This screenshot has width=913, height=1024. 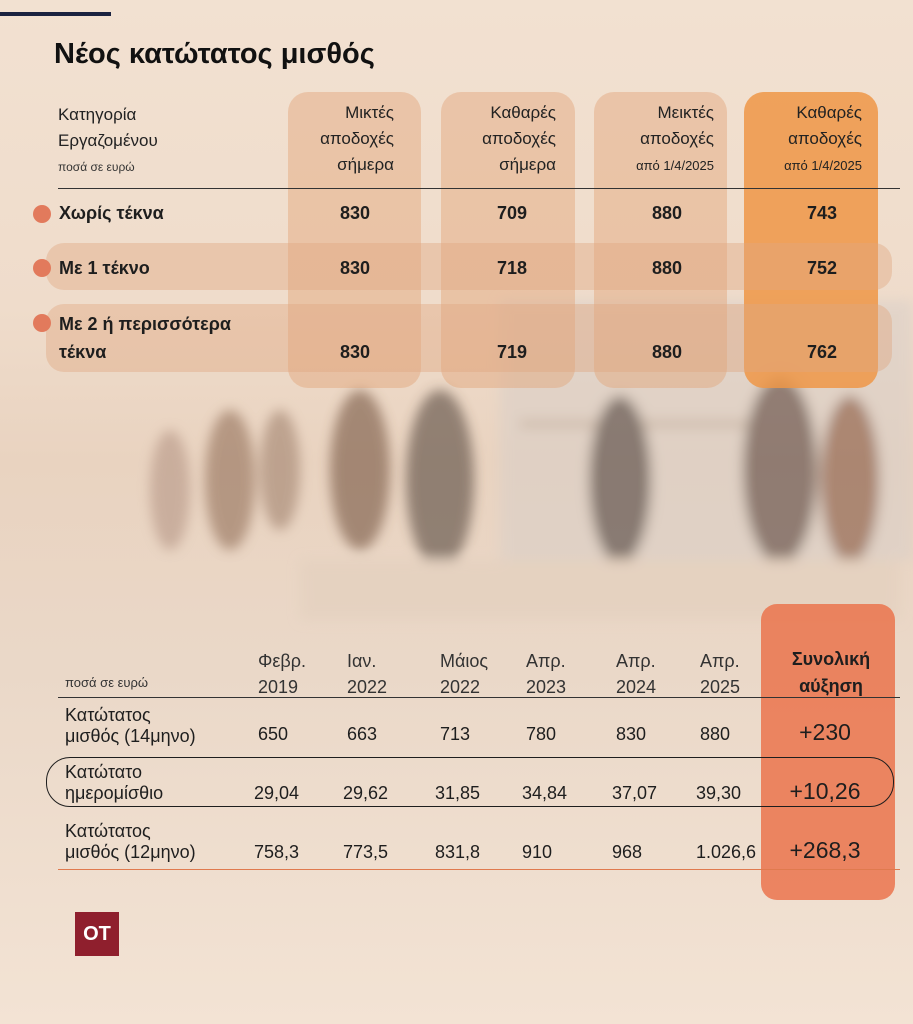 I want to click on value-cell: 663, so click(x=362, y=734).